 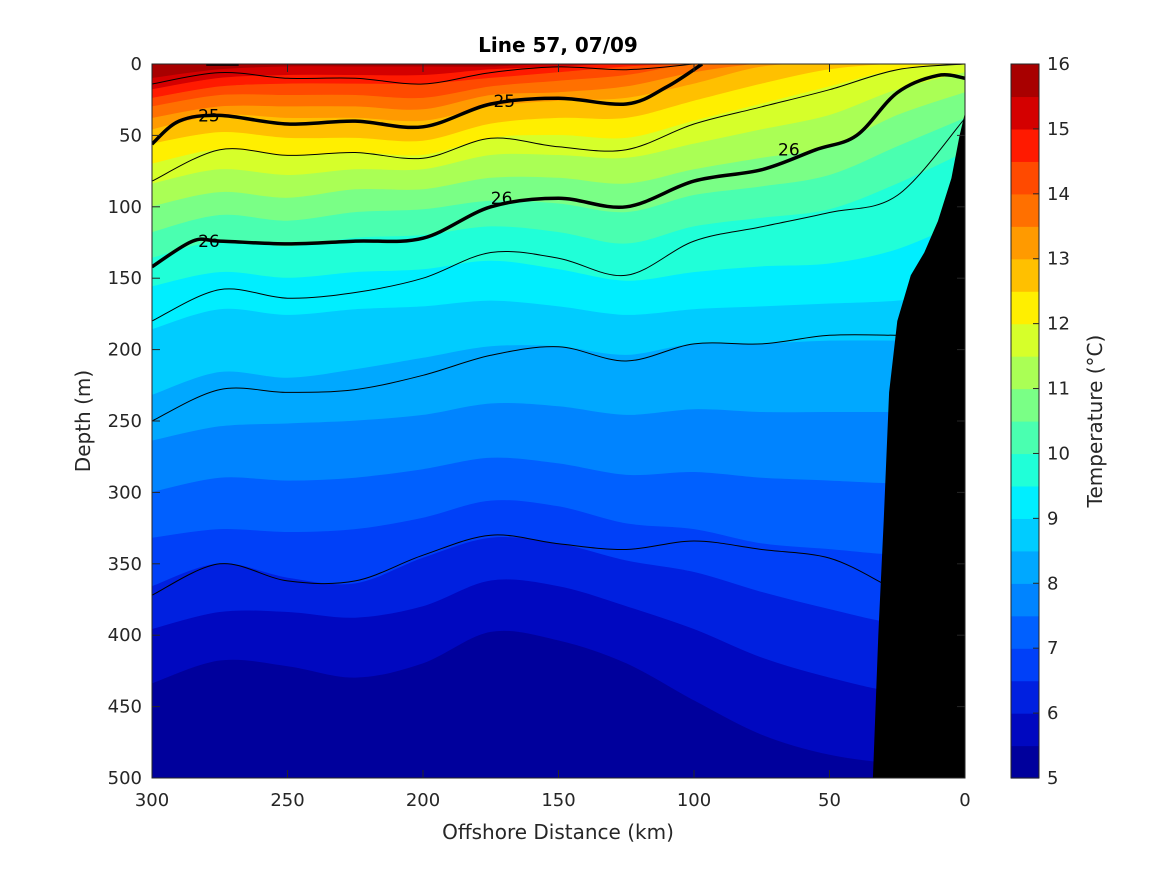 What do you see at coordinates (1058, 259) in the screenshot?
I see `colorbar-tick-label-13: 13` at bounding box center [1058, 259].